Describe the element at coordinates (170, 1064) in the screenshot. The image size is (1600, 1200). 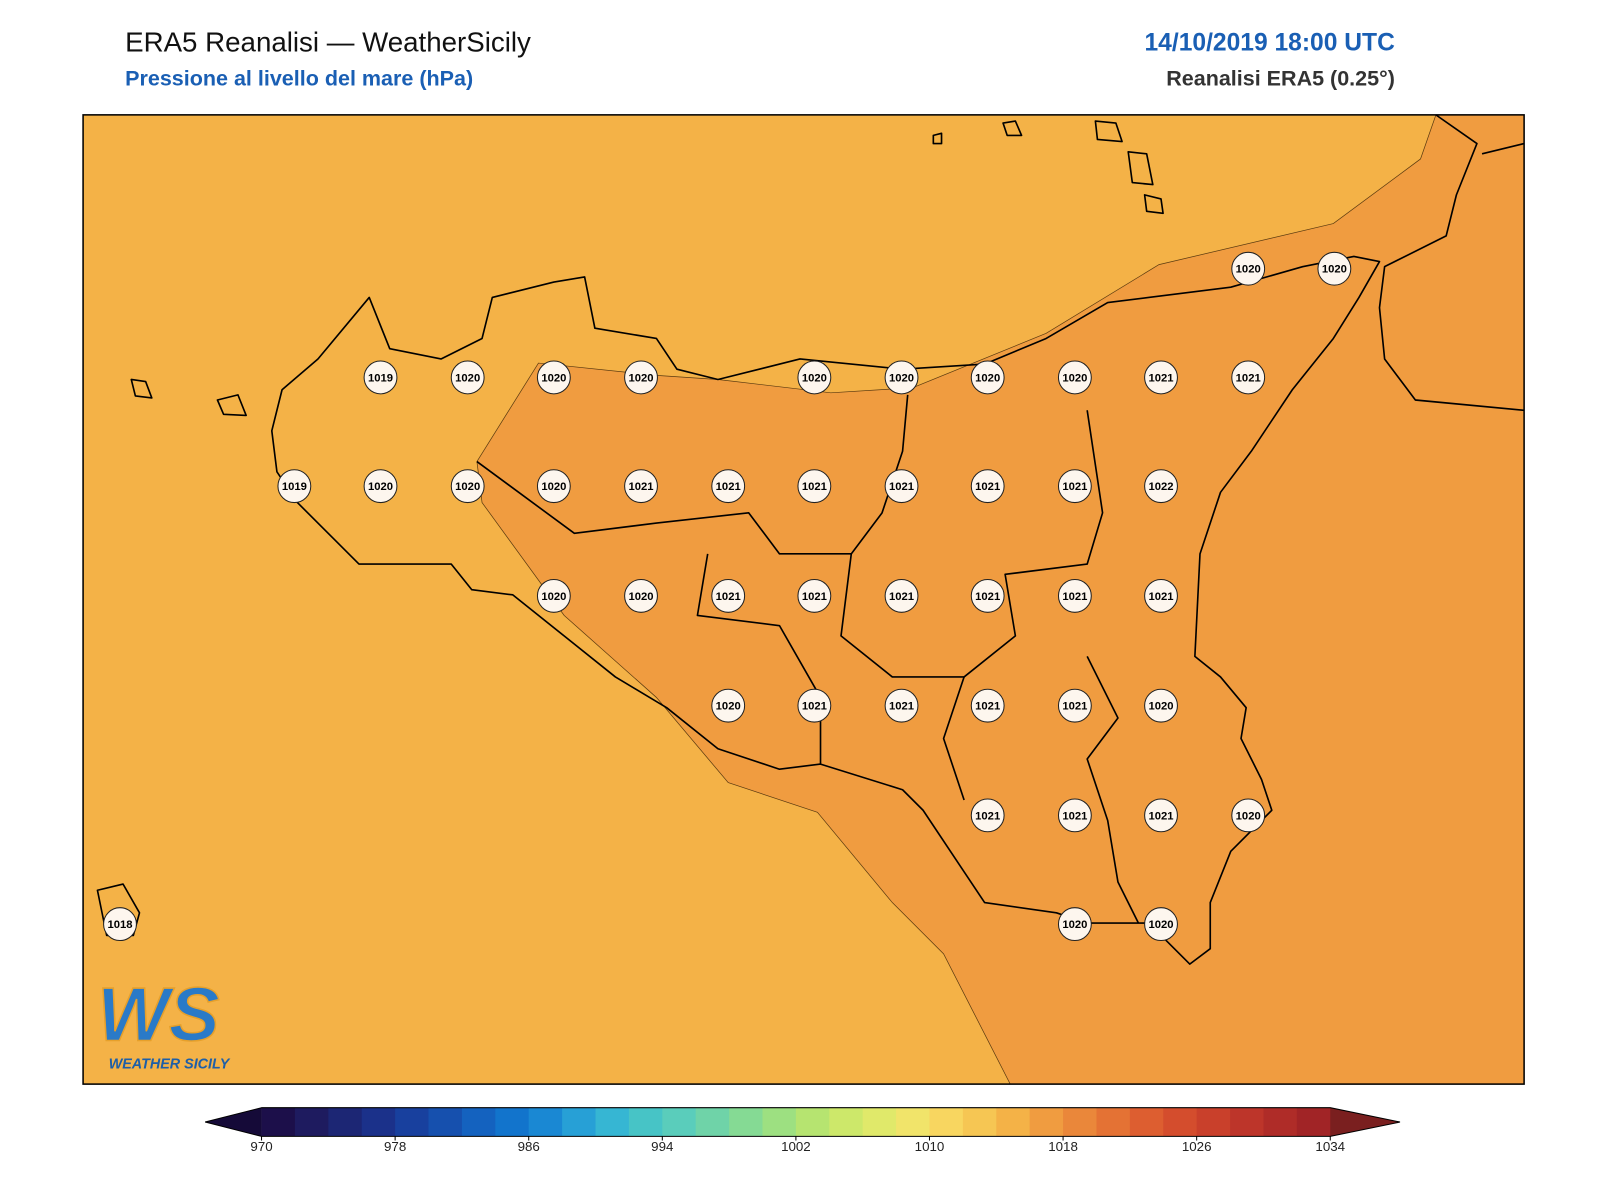
I see `logo-name: WEATHER SICILY` at that location.